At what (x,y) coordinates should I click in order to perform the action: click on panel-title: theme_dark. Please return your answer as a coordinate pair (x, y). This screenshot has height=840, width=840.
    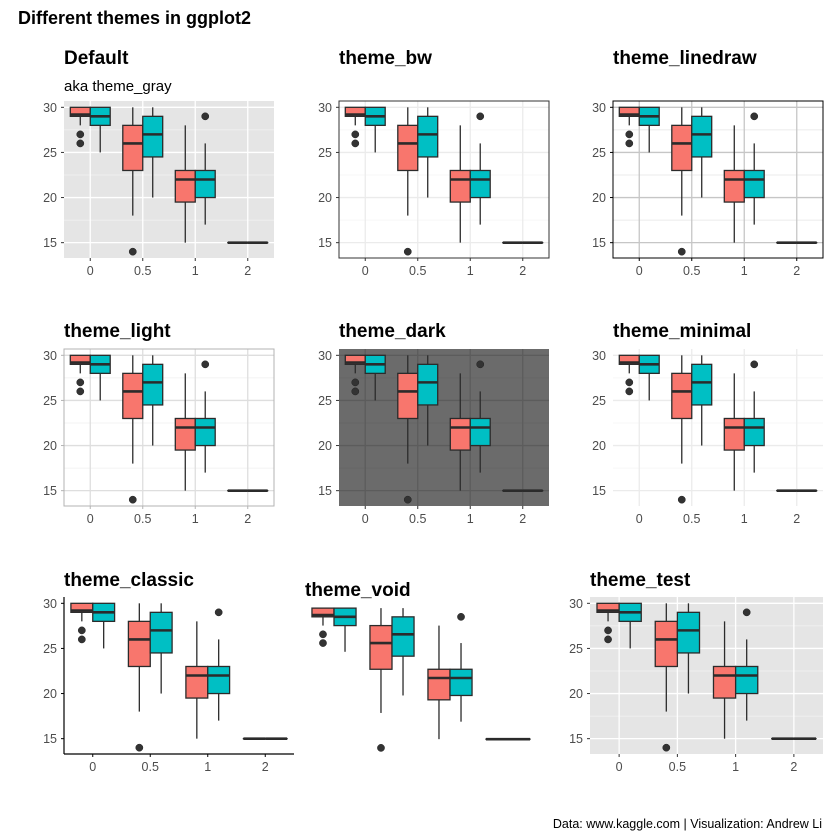
    Looking at the image, I should click on (392, 331).